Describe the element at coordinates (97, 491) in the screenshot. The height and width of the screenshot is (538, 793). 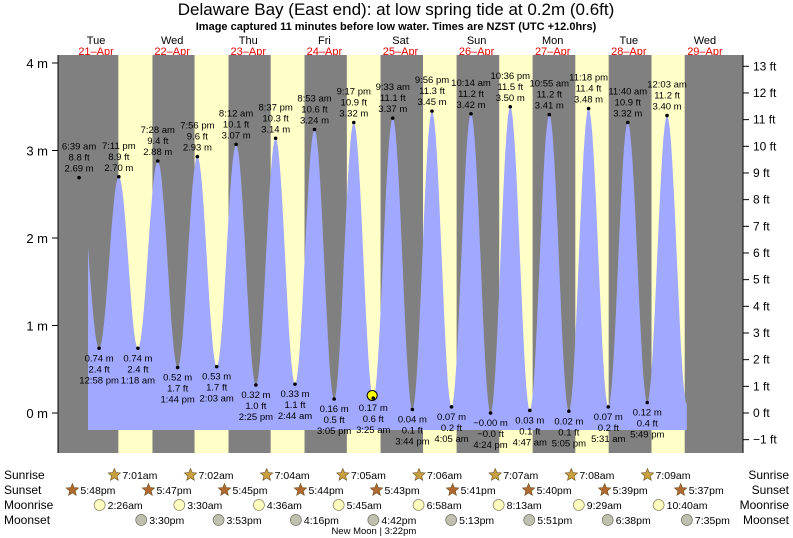
I see `sunset-time: 5:48pm` at that location.